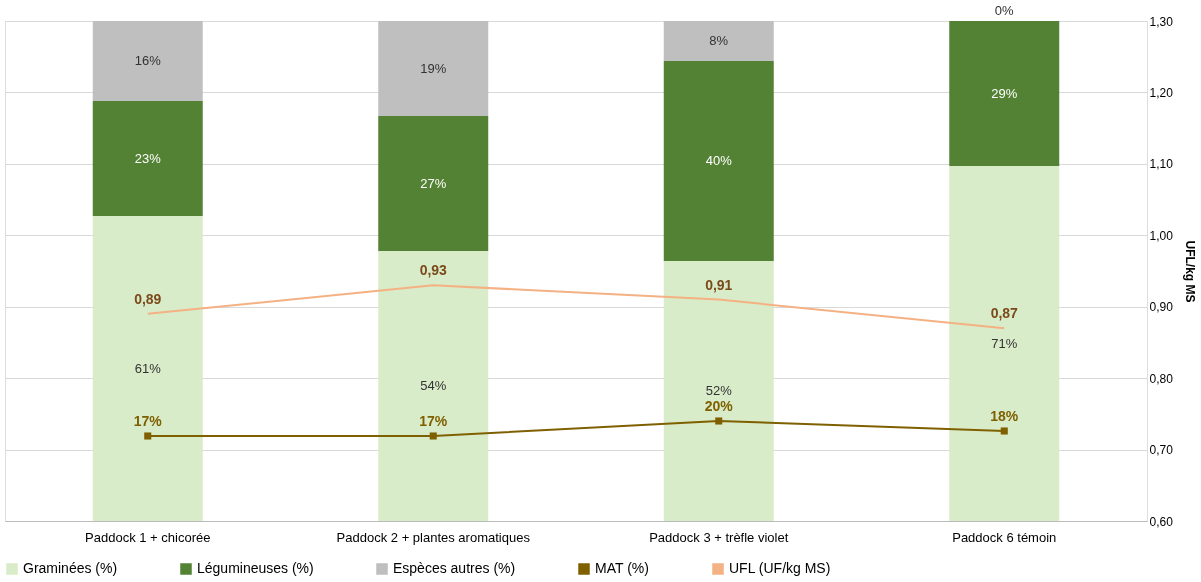 The width and height of the screenshot is (1201, 582). Describe the element at coordinates (1004, 313) in the screenshot. I see `data-label: 0,87` at that location.